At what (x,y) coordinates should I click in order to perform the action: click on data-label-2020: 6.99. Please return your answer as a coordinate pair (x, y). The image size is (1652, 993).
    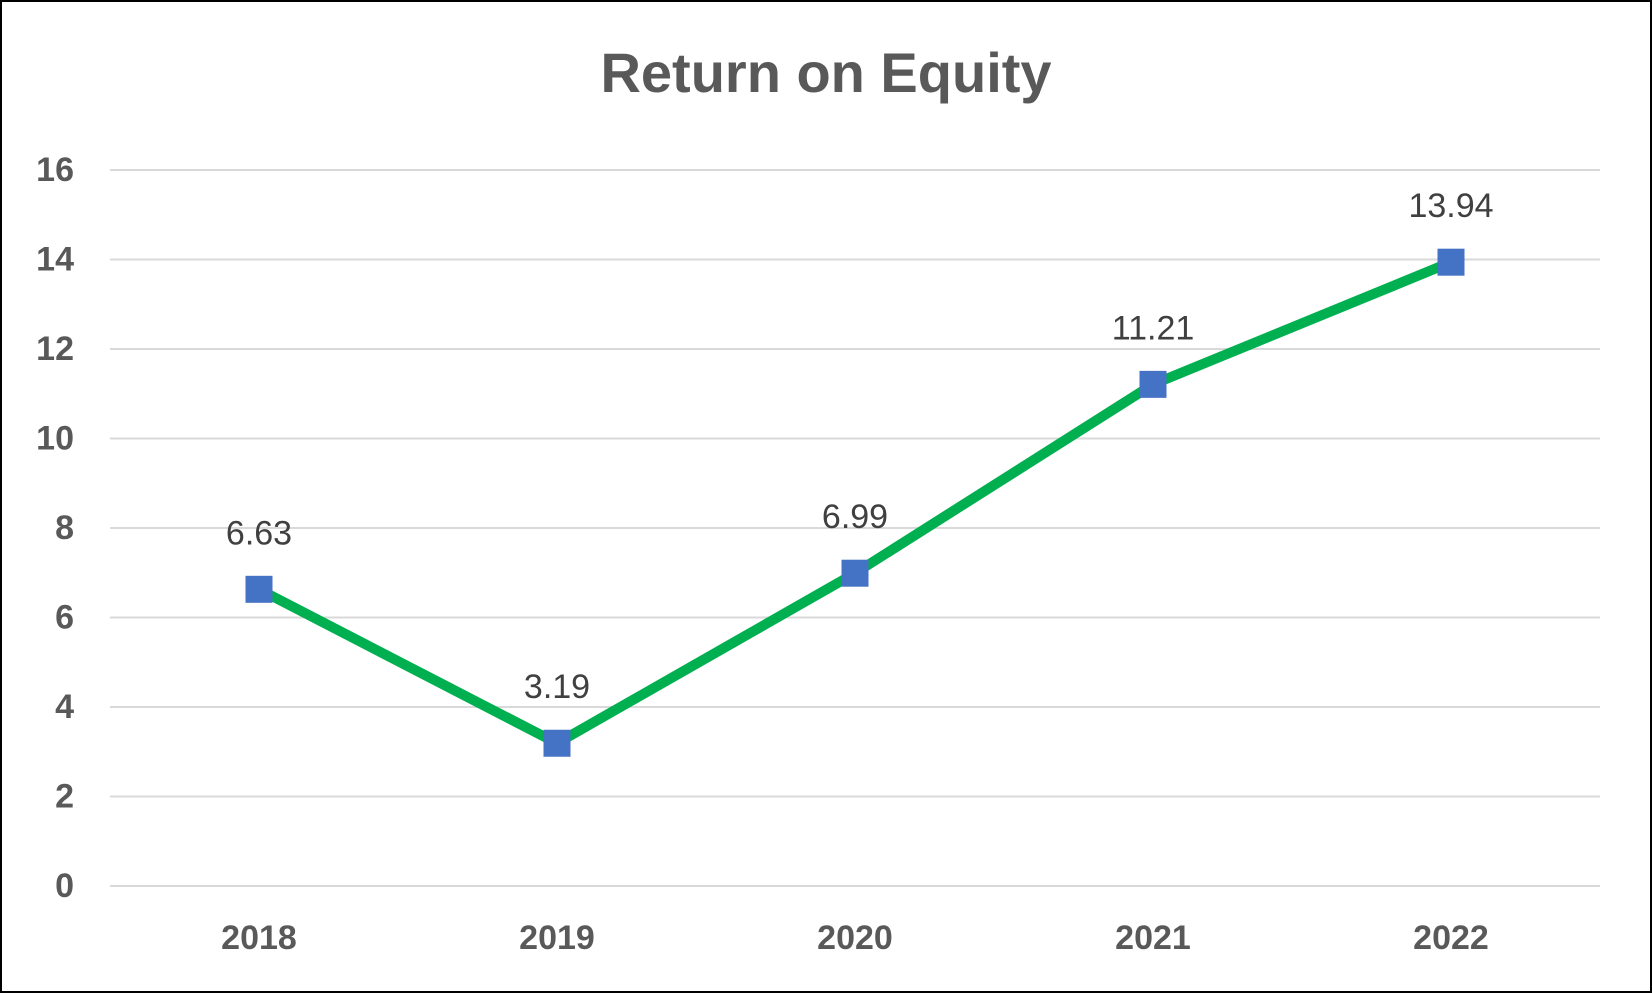
    Looking at the image, I should click on (855, 517).